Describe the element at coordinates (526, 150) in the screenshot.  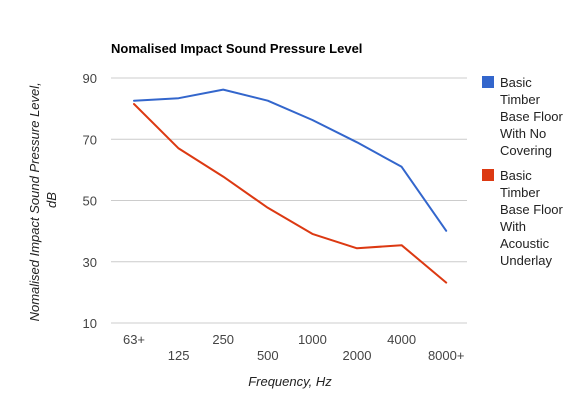
I see `legend-label-line: Covering` at that location.